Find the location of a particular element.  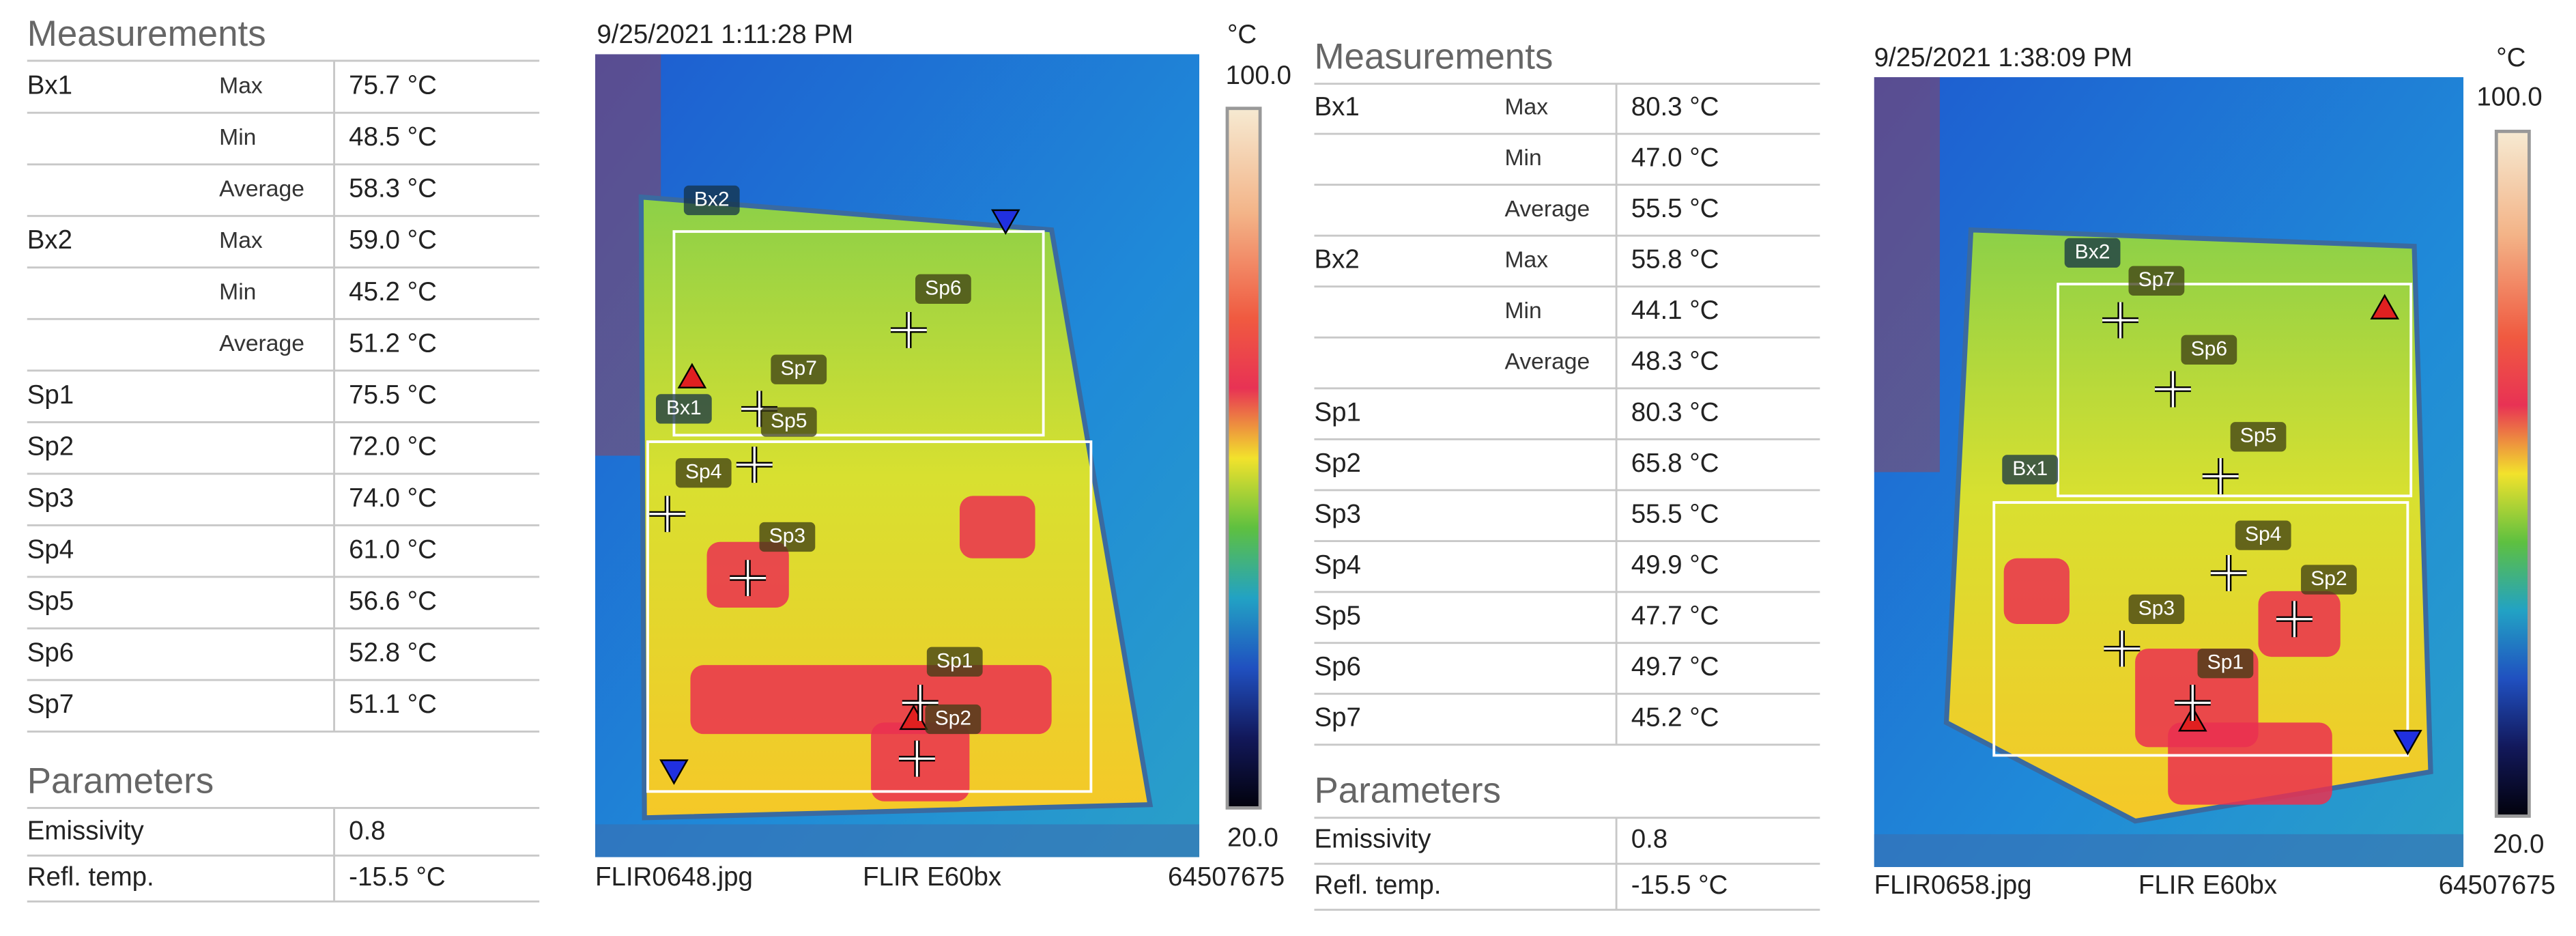

row-stat: Min is located at coordinates (1522, 311).